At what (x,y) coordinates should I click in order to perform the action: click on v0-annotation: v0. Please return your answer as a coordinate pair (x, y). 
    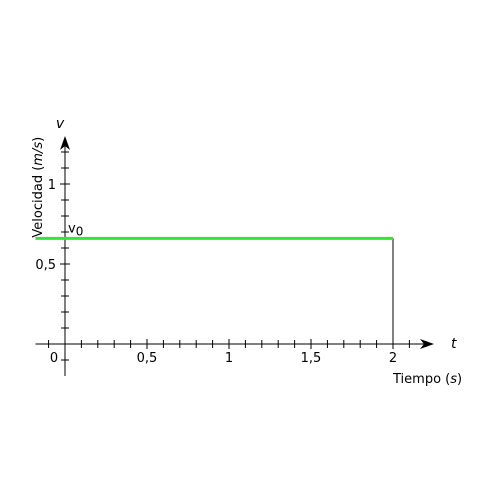
    Looking at the image, I should click on (75, 229).